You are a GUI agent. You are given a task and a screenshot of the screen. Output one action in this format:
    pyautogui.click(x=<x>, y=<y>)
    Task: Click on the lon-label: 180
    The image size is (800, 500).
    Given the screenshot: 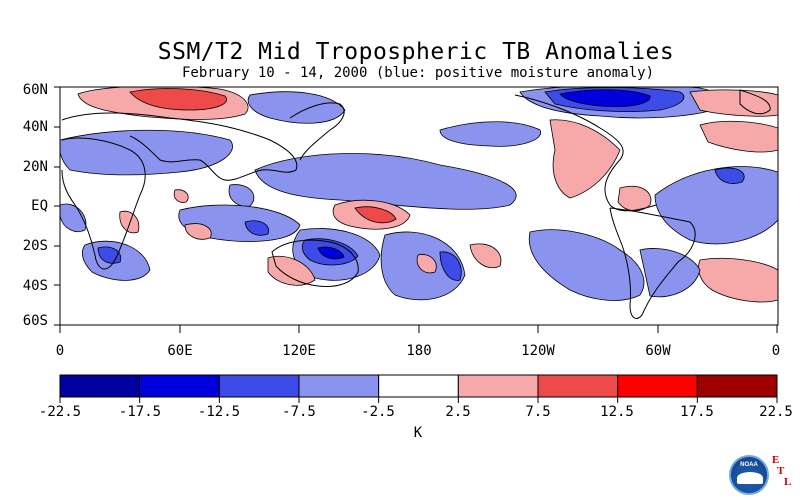 What is the action you would take?
    pyautogui.click(x=419, y=351)
    